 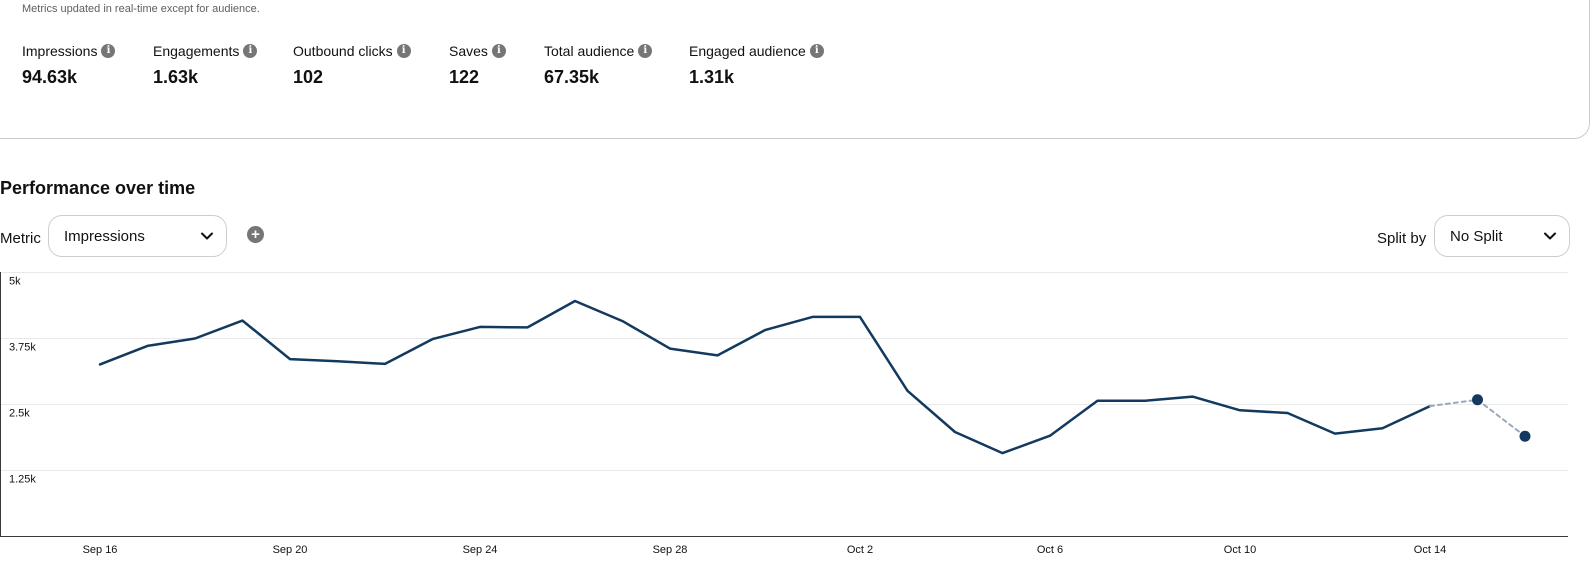 What do you see at coordinates (670, 550) in the screenshot?
I see `x-tick-label: Sep 28` at bounding box center [670, 550].